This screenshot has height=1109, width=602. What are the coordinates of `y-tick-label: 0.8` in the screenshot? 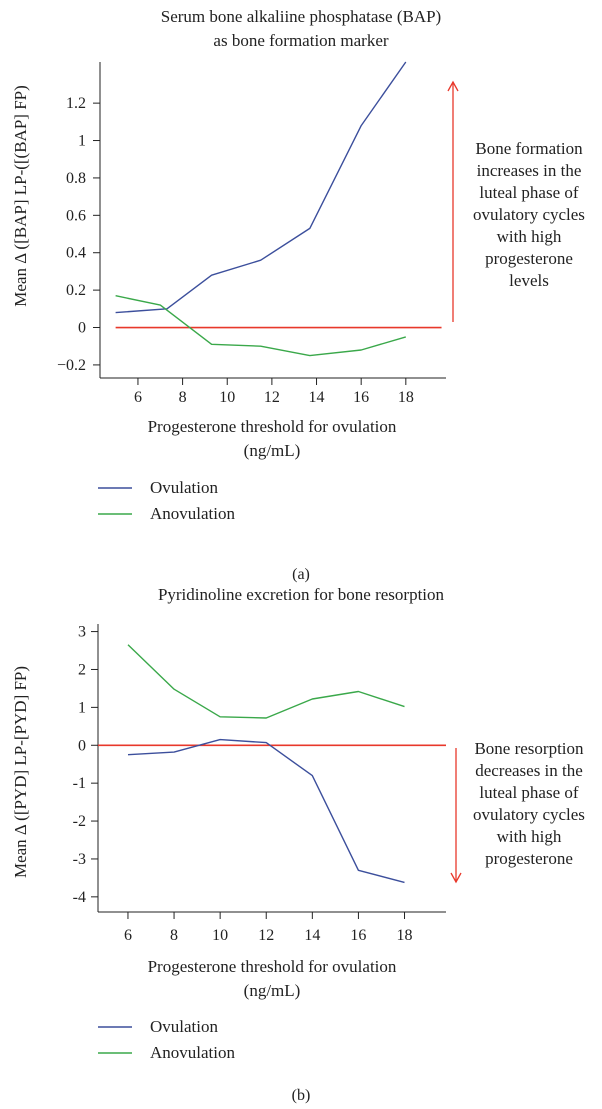 It's located at (76, 178).